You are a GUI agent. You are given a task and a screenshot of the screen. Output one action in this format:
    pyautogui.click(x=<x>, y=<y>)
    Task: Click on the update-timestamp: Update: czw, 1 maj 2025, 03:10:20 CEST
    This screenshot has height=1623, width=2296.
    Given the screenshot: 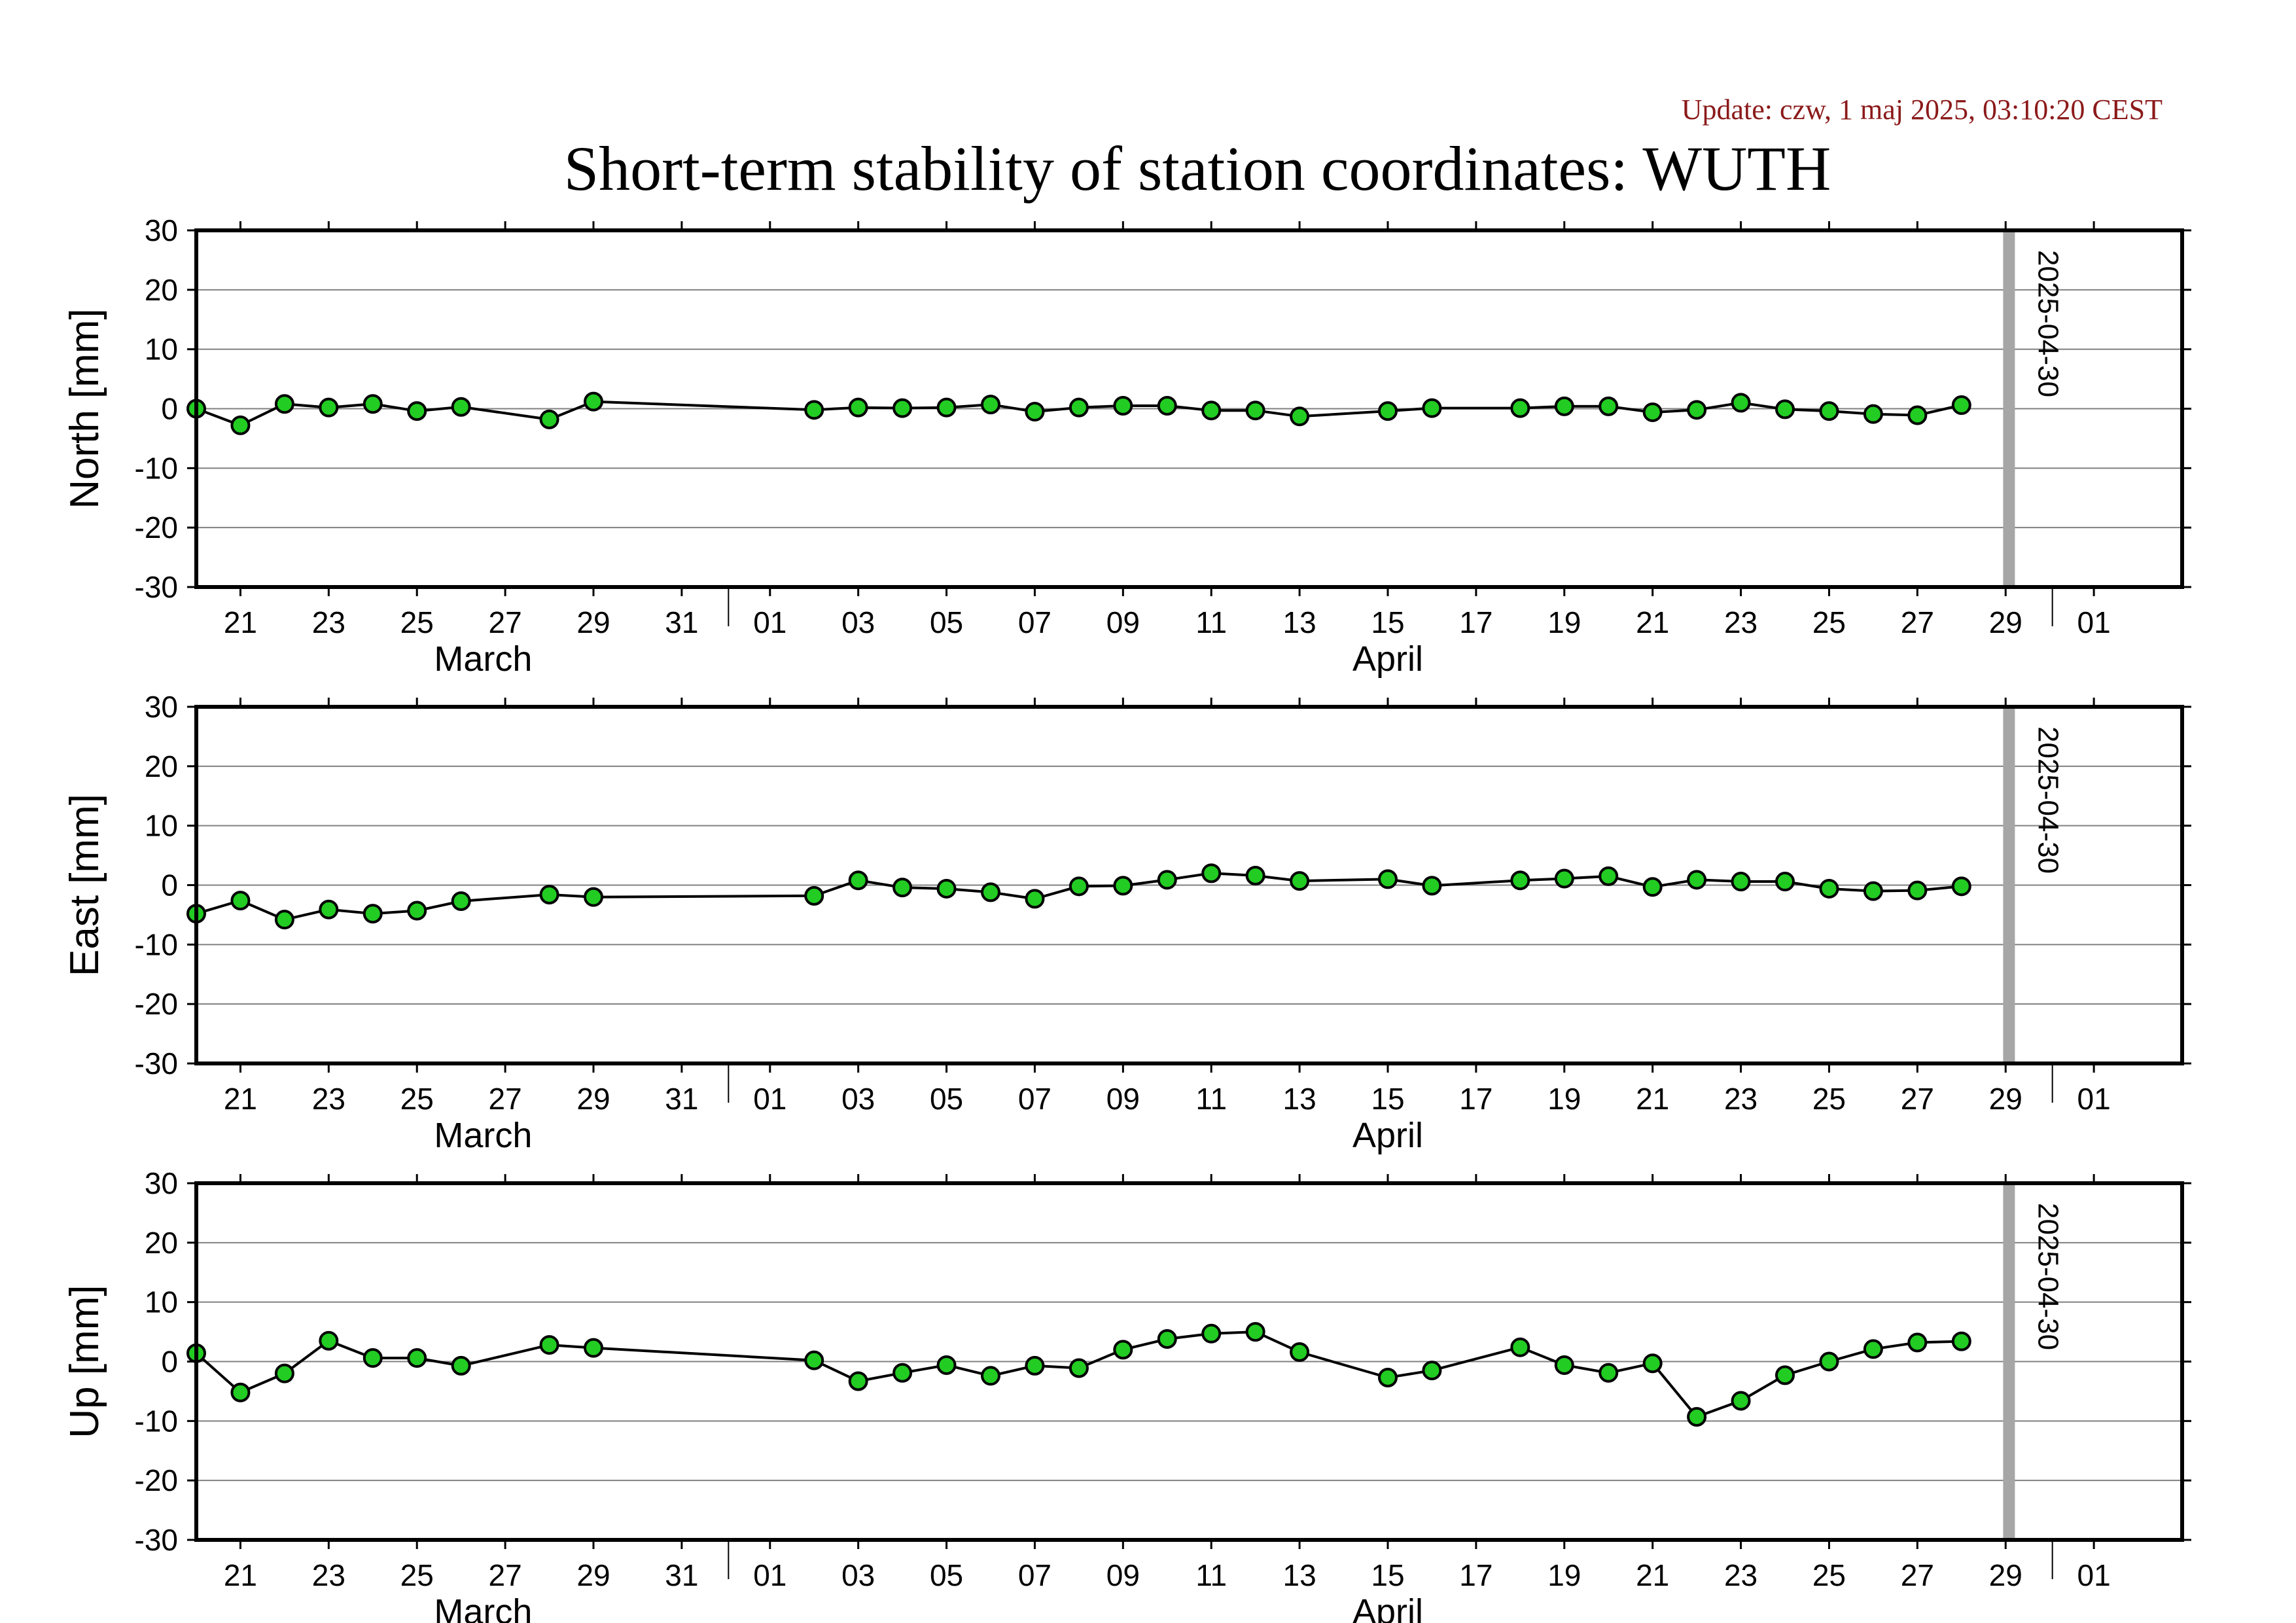 What is the action you would take?
    pyautogui.click(x=1922, y=110)
    